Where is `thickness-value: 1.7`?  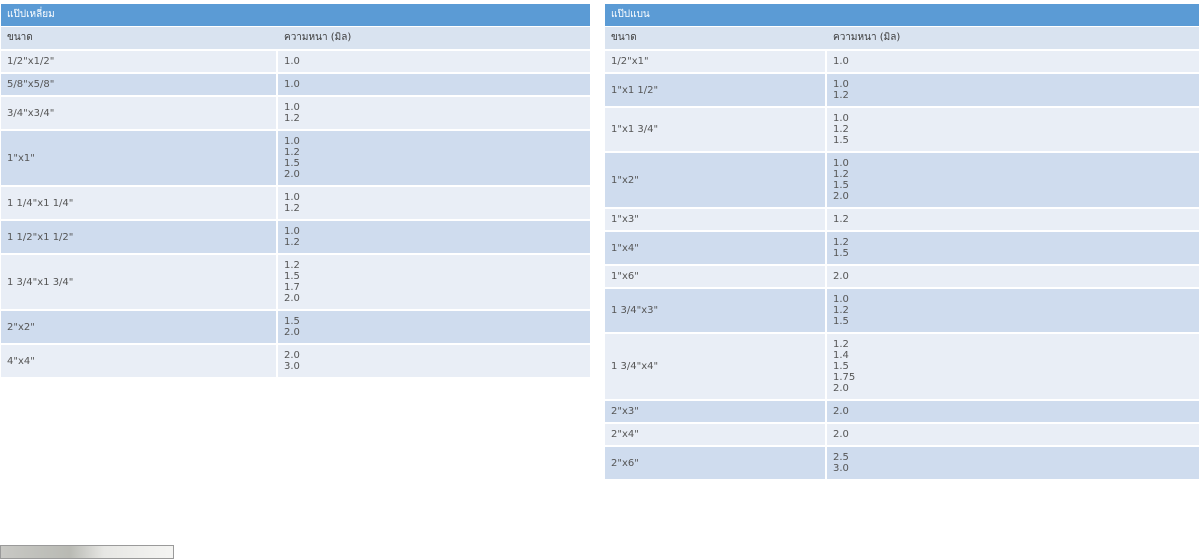
thickness-value: 1.7 is located at coordinates (292, 287).